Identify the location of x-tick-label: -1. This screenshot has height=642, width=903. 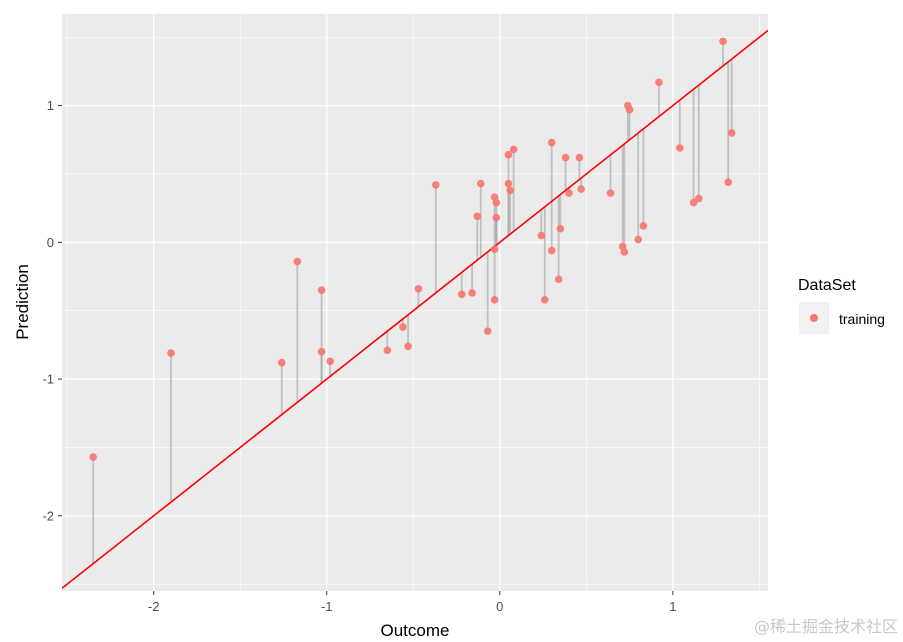
(327, 606).